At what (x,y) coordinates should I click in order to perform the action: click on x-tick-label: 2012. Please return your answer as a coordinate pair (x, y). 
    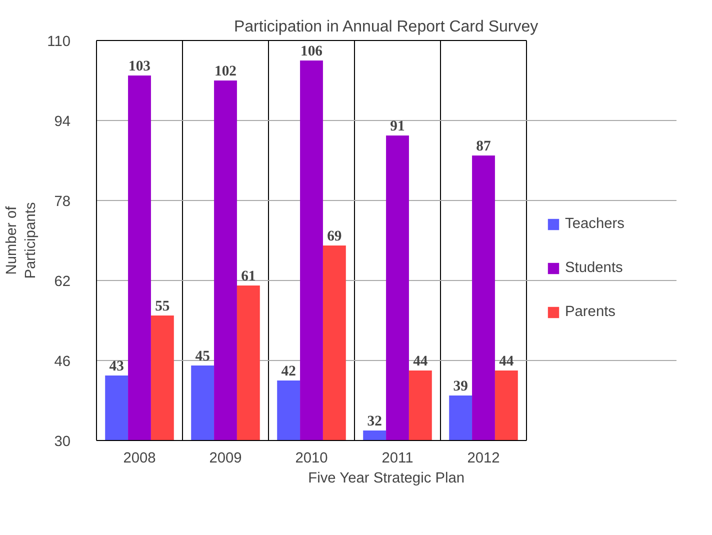
    Looking at the image, I should click on (483, 458).